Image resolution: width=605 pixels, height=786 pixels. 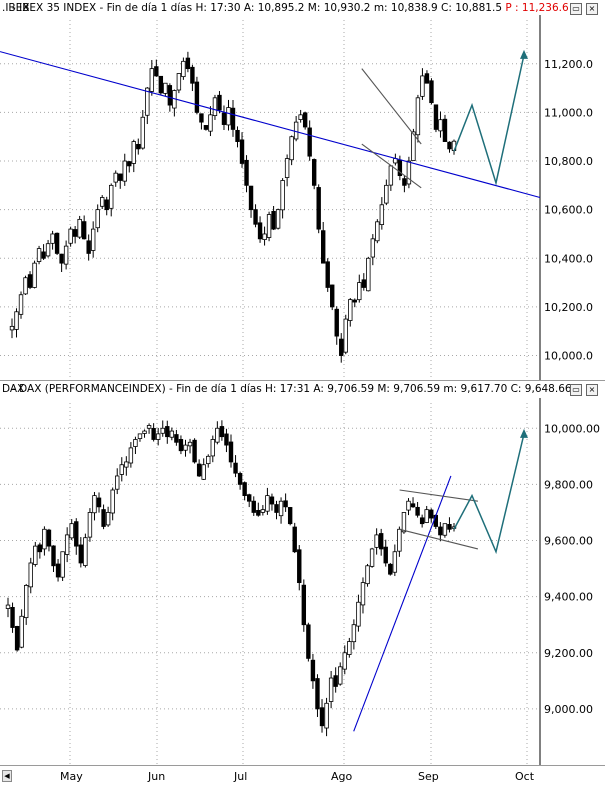 What do you see at coordinates (568, 356) in the screenshot?
I see `y-tick-label: 10,000.0` at bounding box center [568, 356].